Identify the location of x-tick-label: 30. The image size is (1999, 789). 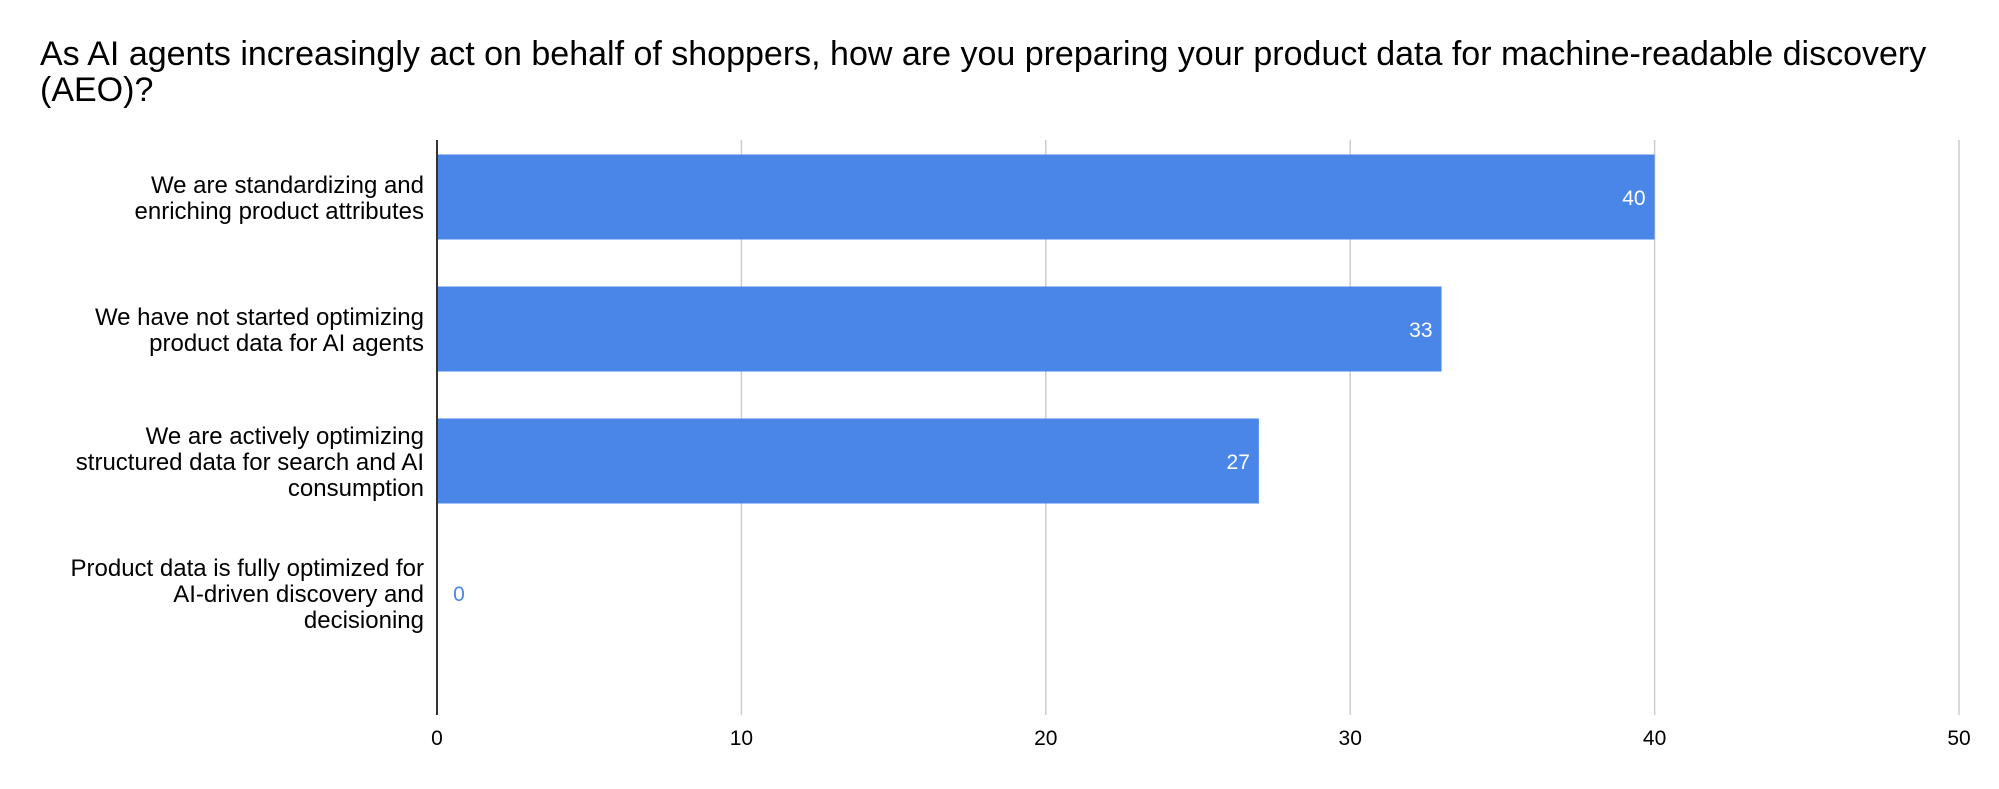
(1350, 738).